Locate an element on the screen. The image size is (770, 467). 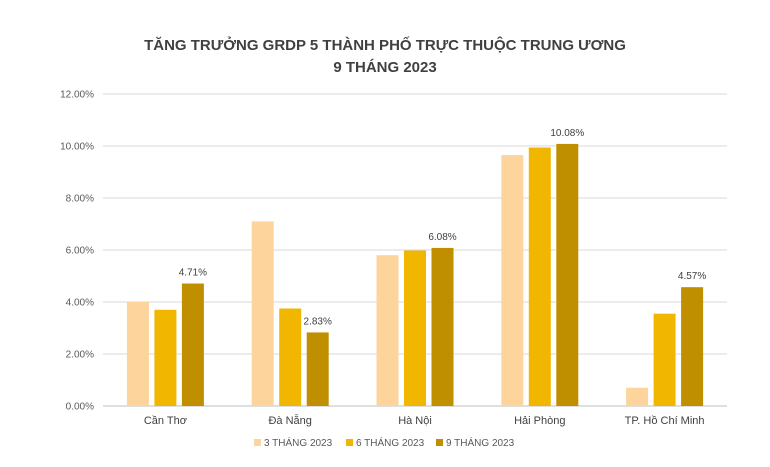
data-label: 10.08% is located at coordinates (567, 133).